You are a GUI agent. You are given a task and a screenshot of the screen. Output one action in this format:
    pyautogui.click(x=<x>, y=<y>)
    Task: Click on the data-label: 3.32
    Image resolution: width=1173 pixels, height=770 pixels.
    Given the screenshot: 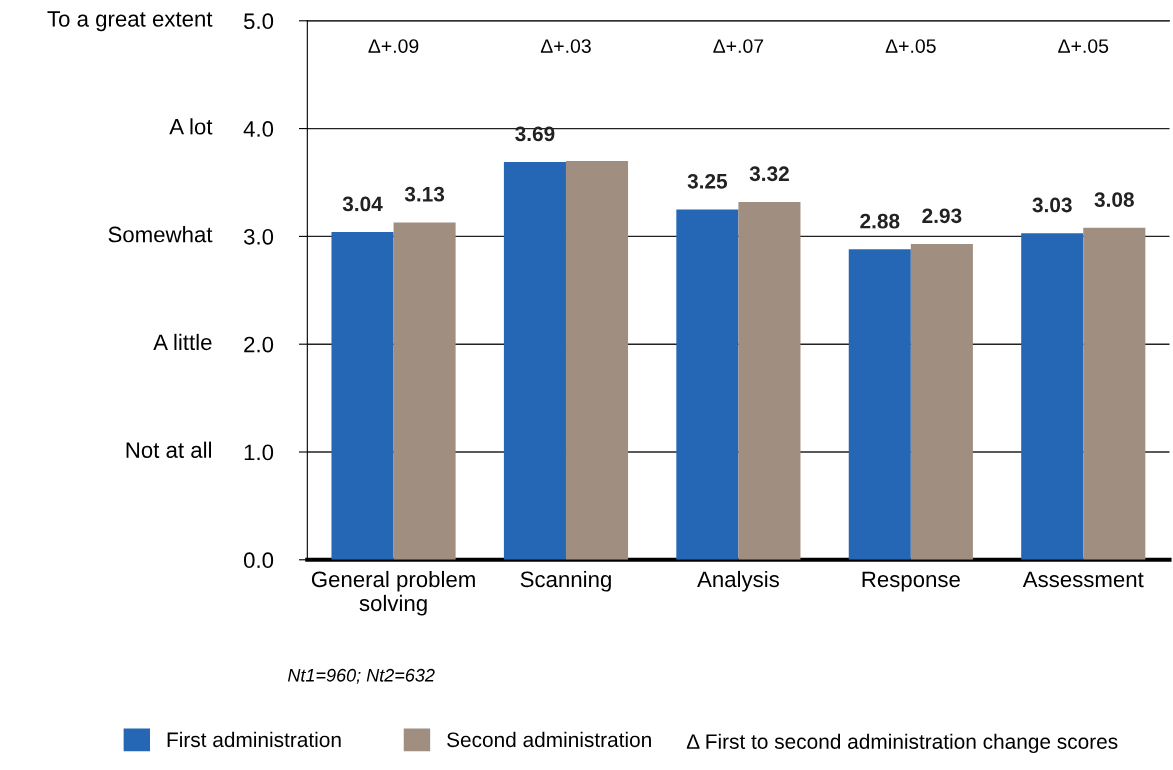 What is the action you would take?
    pyautogui.click(x=769, y=174)
    